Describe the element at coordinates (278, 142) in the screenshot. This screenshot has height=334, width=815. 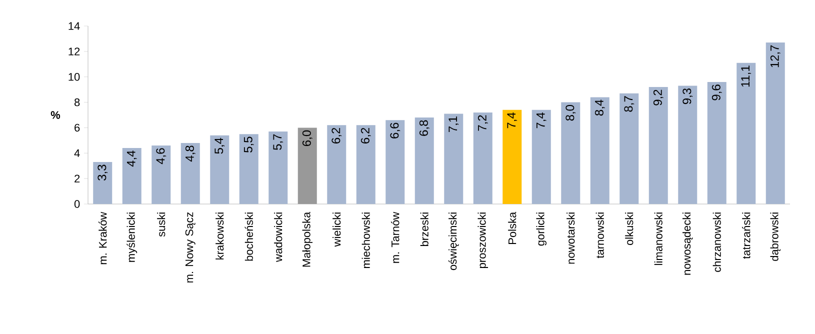
I see `data-label: 5,7` at that location.